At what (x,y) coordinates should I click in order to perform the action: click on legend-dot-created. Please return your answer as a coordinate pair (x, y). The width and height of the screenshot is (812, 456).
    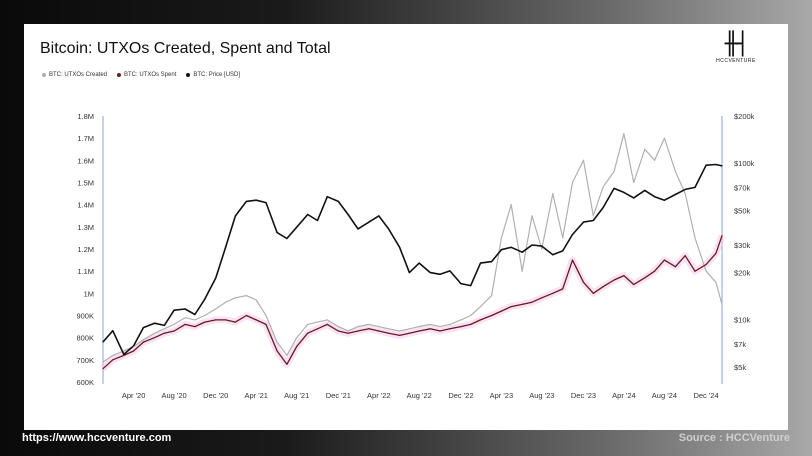
    Looking at the image, I should click on (44, 75).